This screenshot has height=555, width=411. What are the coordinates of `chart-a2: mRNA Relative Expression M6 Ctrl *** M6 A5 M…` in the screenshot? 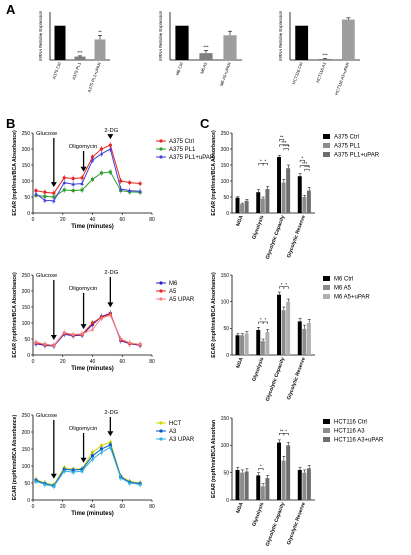 It's located at (200, 48).